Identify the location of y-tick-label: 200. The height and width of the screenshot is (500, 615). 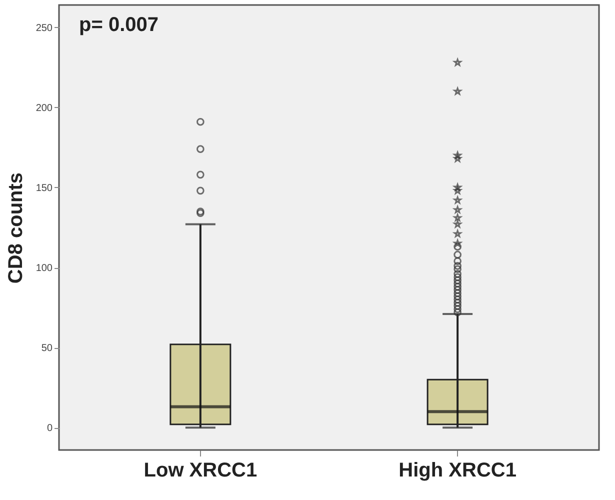
(44, 108).